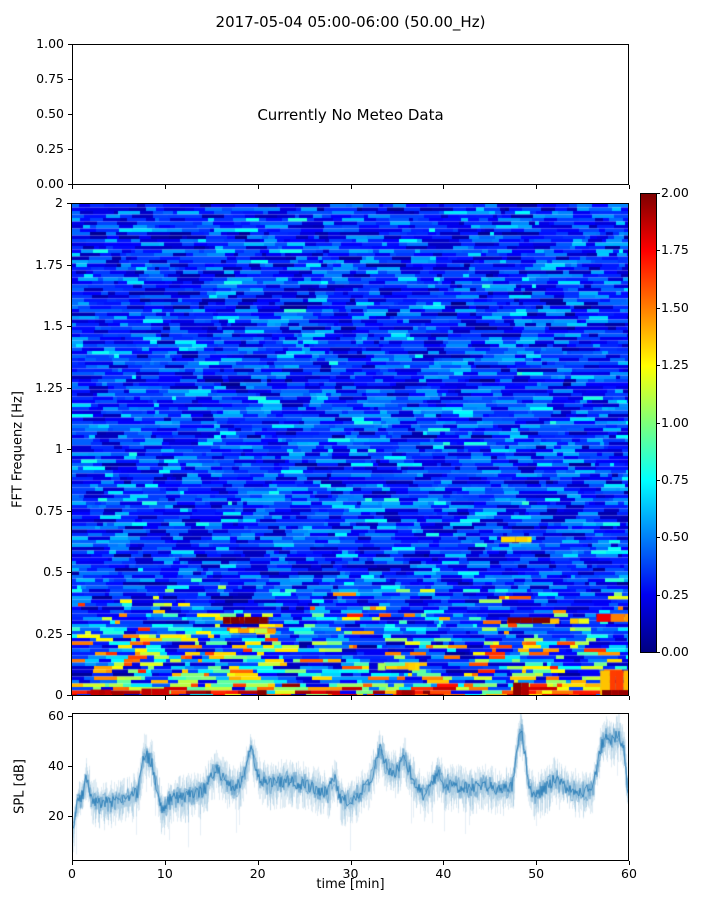 This screenshot has width=720, height=900. Describe the element at coordinates (350, 884) in the screenshot. I see `time-xlabel: time [min]` at that location.